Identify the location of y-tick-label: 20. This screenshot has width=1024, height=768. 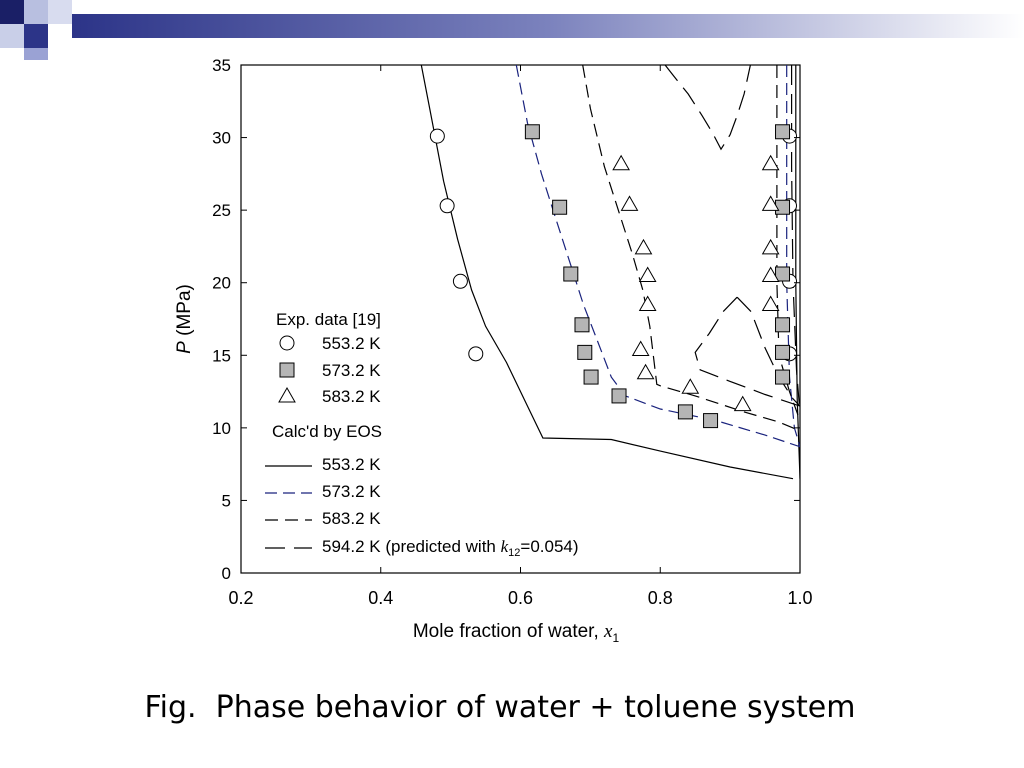
(221, 283).